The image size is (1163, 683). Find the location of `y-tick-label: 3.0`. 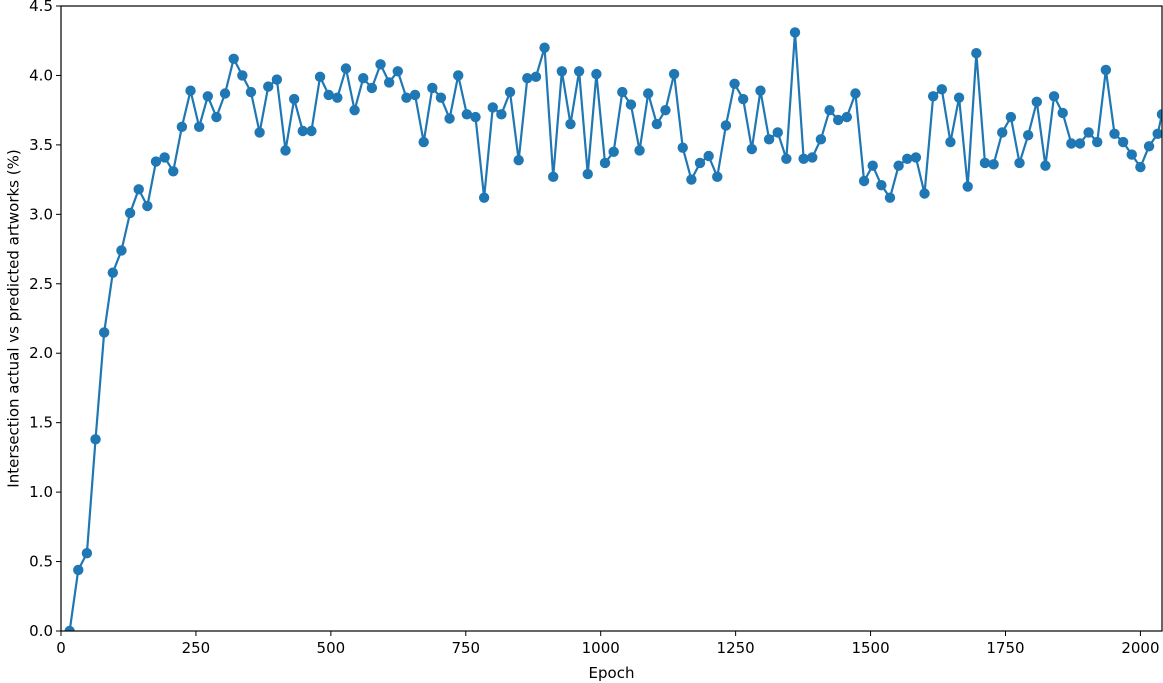

y-tick-label: 3.0 is located at coordinates (41, 214).